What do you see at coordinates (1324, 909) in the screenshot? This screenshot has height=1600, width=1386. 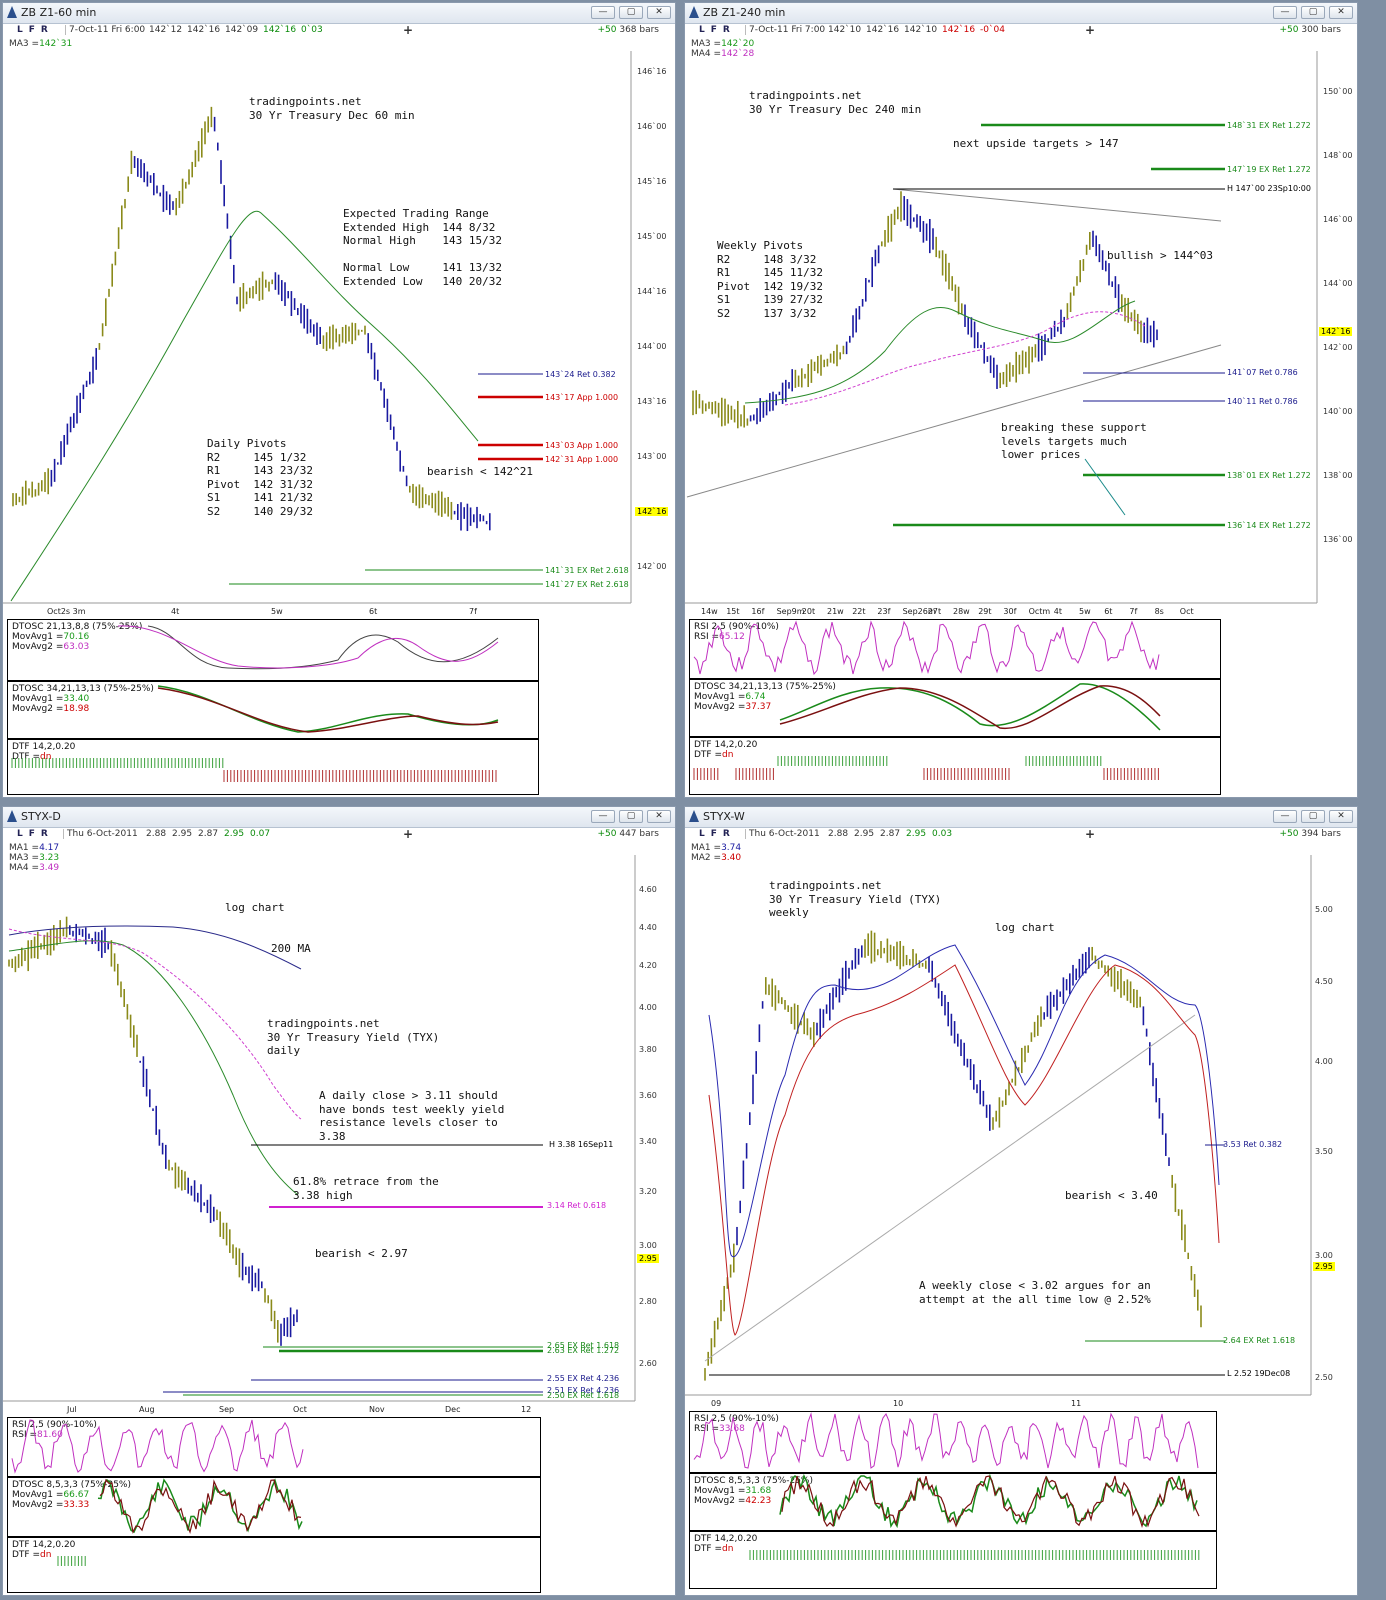 I see `price-tick: 5.00` at bounding box center [1324, 909].